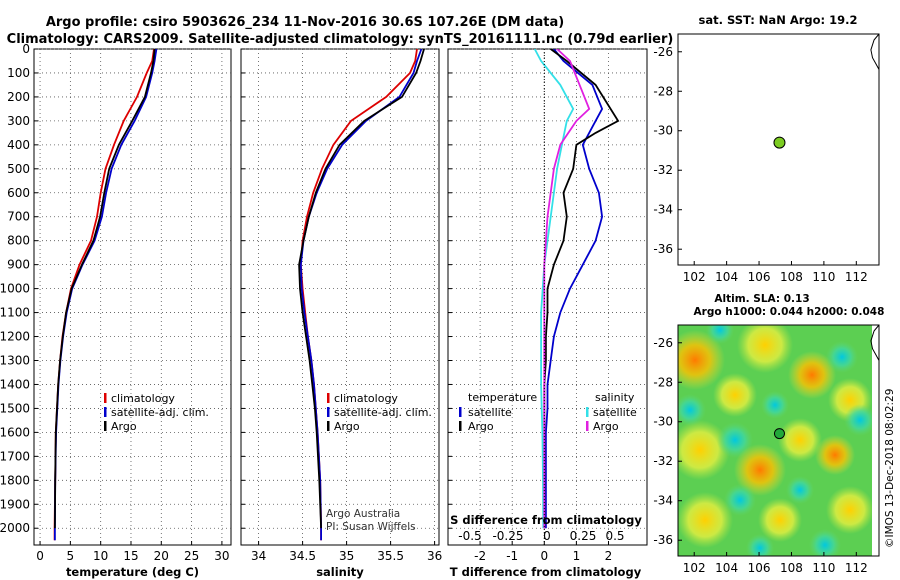  Describe the element at coordinates (789, 312) in the screenshot. I see `sla-map-title-2: Argo h1000: 0.044 h2000: 0.048` at that location.